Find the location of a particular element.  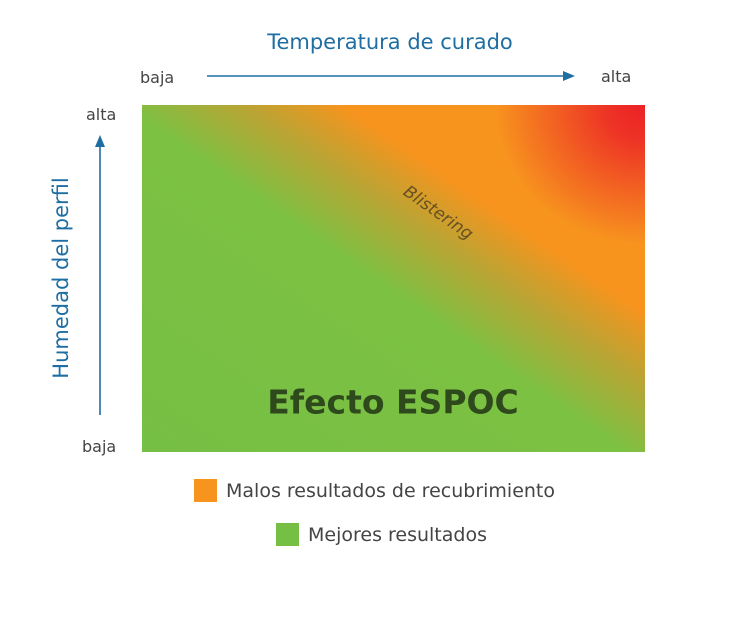

legend-item-bad-results: Malos resultados de recubrimiento is located at coordinates (374, 490).